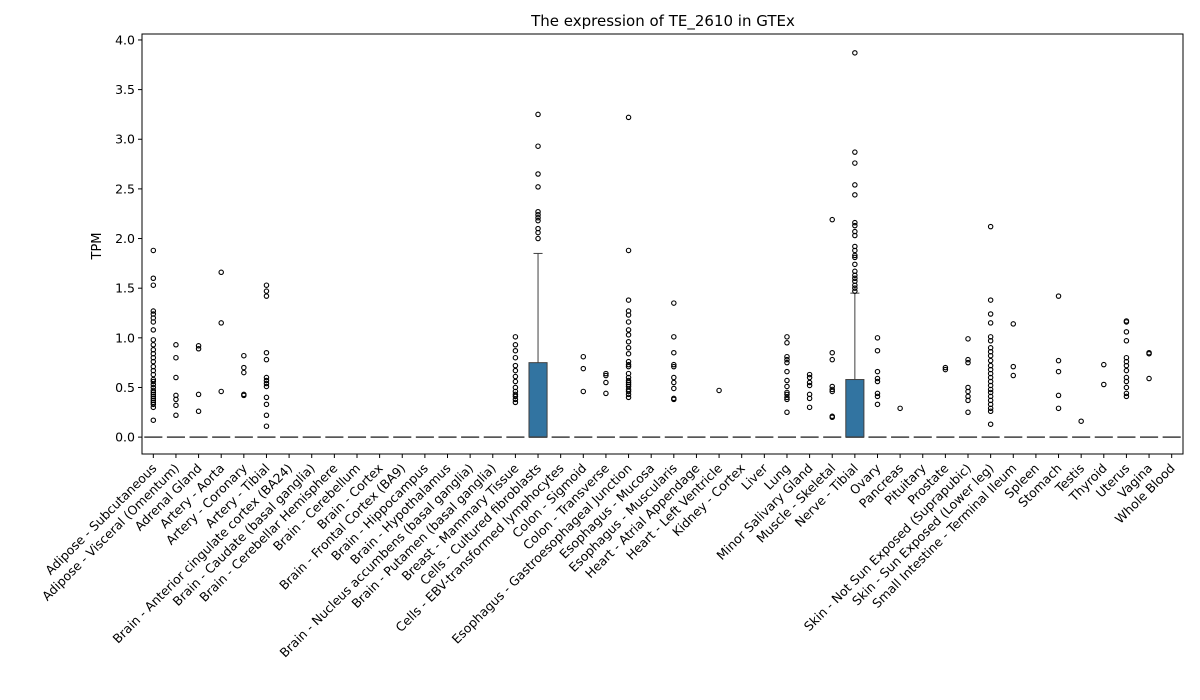 The width and height of the screenshot is (1200, 700). I want to click on box-iqr, so click(855, 408).